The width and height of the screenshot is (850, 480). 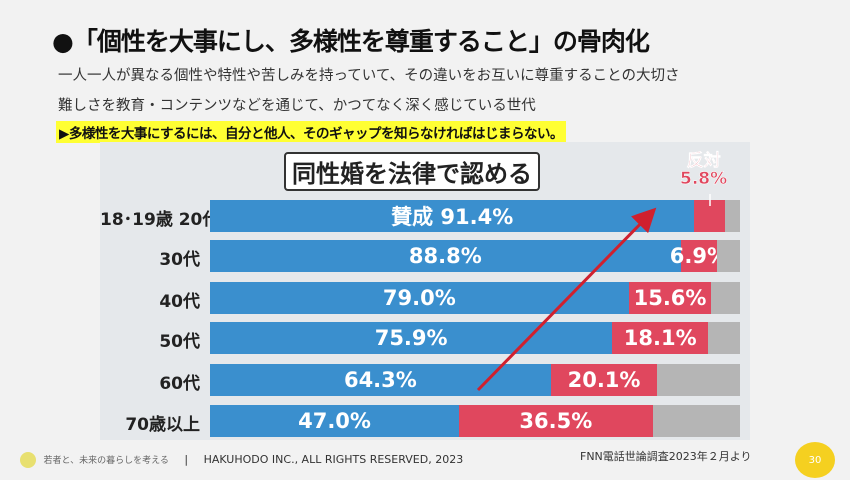 I want to click on chart-title: 同性婚を法律で認める, so click(x=412, y=171).